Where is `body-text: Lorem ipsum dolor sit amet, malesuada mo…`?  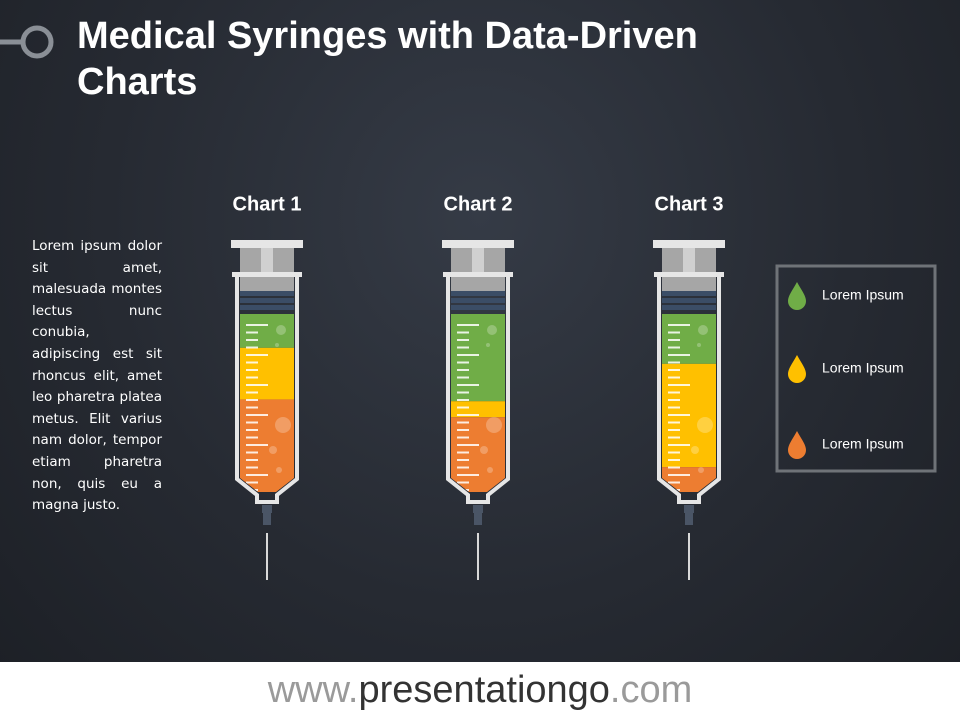 body-text: Lorem ipsum dolor sit amet, malesuada mo… is located at coordinates (97, 376).